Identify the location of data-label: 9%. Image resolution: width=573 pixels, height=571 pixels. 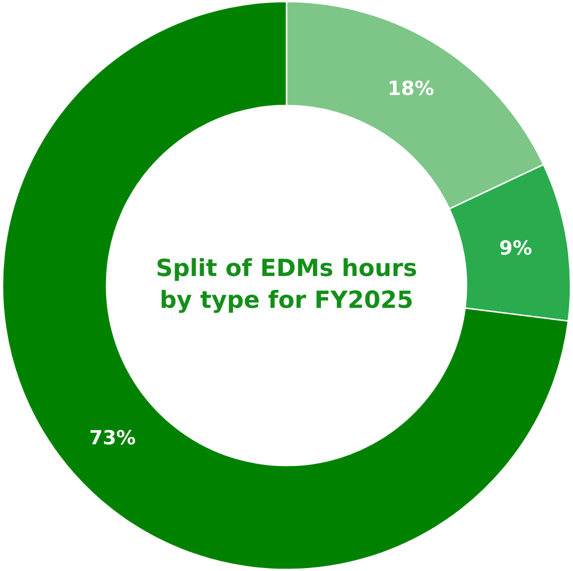
(516, 247).